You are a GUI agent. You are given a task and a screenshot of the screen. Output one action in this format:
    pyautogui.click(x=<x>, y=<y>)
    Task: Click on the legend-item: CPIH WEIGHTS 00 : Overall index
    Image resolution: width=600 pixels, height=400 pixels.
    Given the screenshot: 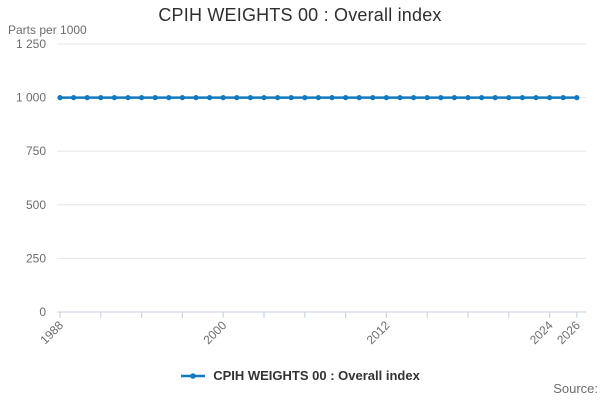 What is the action you would take?
    pyautogui.click(x=300, y=375)
    